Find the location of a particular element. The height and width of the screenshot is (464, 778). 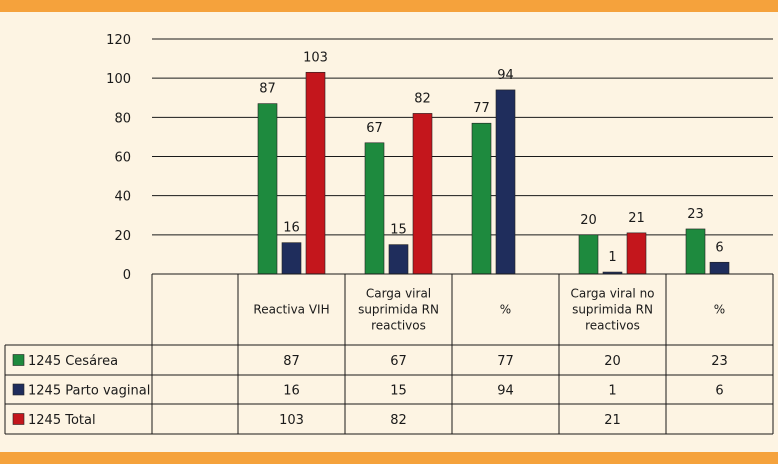

category-label: Reactiva VIH is located at coordinates (291, 310).